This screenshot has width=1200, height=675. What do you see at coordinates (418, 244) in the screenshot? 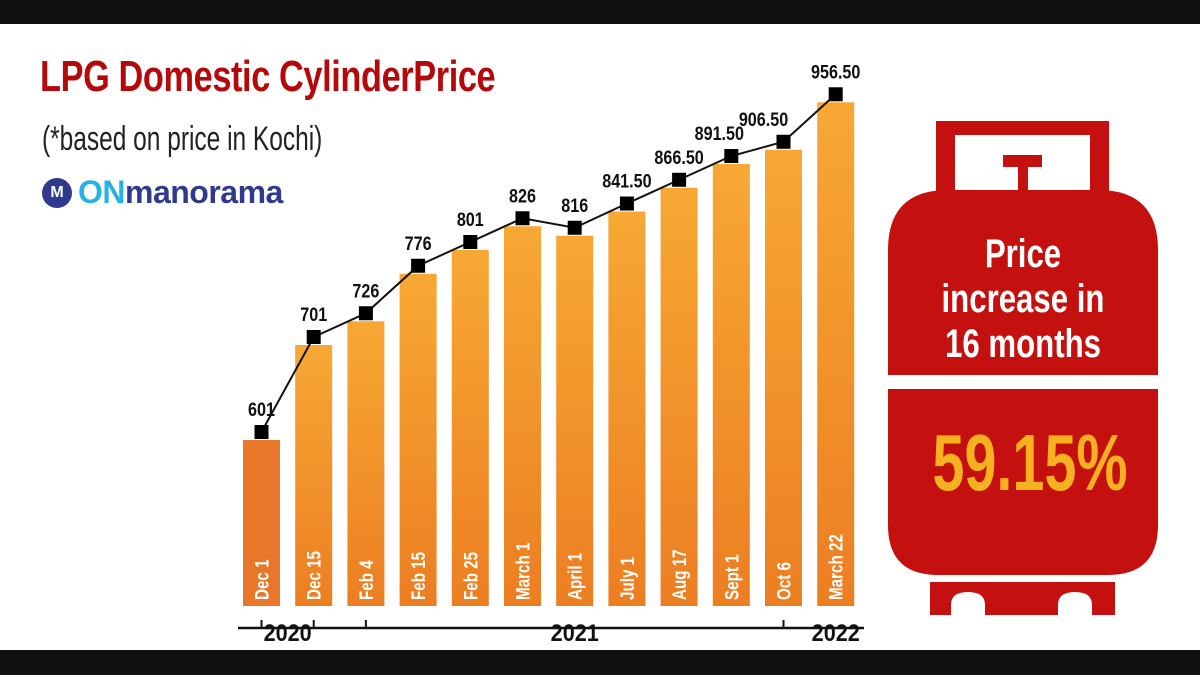
I see `value-label: 776` at bounding box center [418, 244].